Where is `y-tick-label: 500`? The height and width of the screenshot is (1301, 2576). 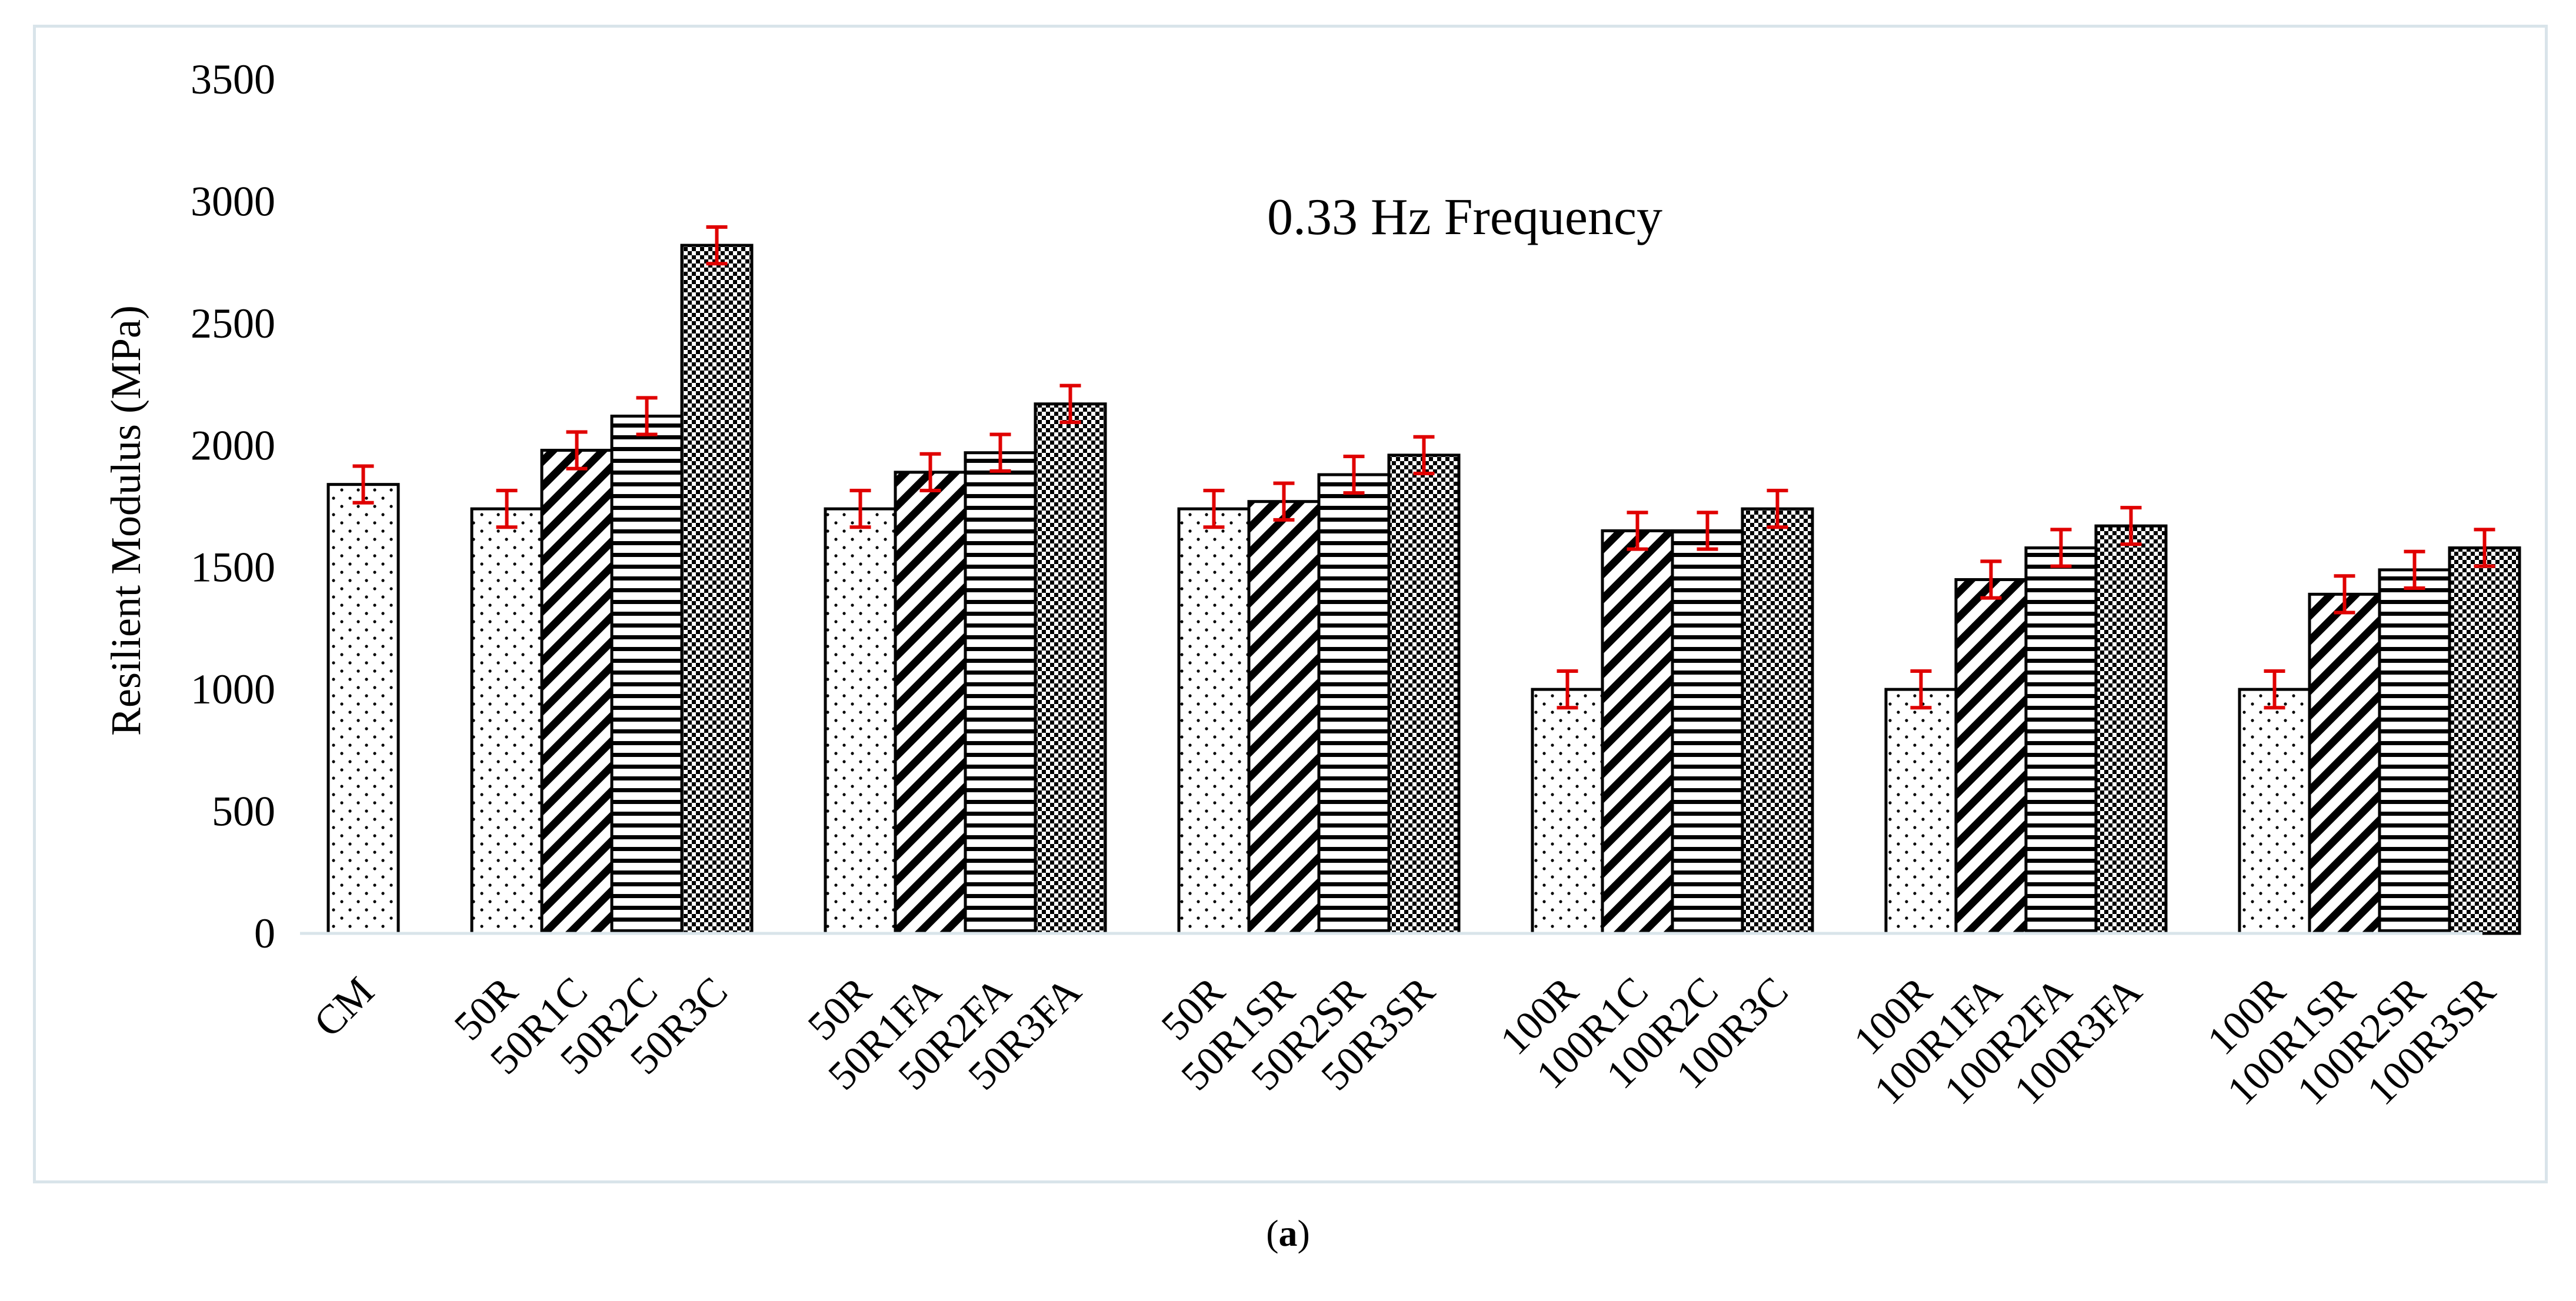
y-tick-label: 500 is located at coordinates (243, 811).